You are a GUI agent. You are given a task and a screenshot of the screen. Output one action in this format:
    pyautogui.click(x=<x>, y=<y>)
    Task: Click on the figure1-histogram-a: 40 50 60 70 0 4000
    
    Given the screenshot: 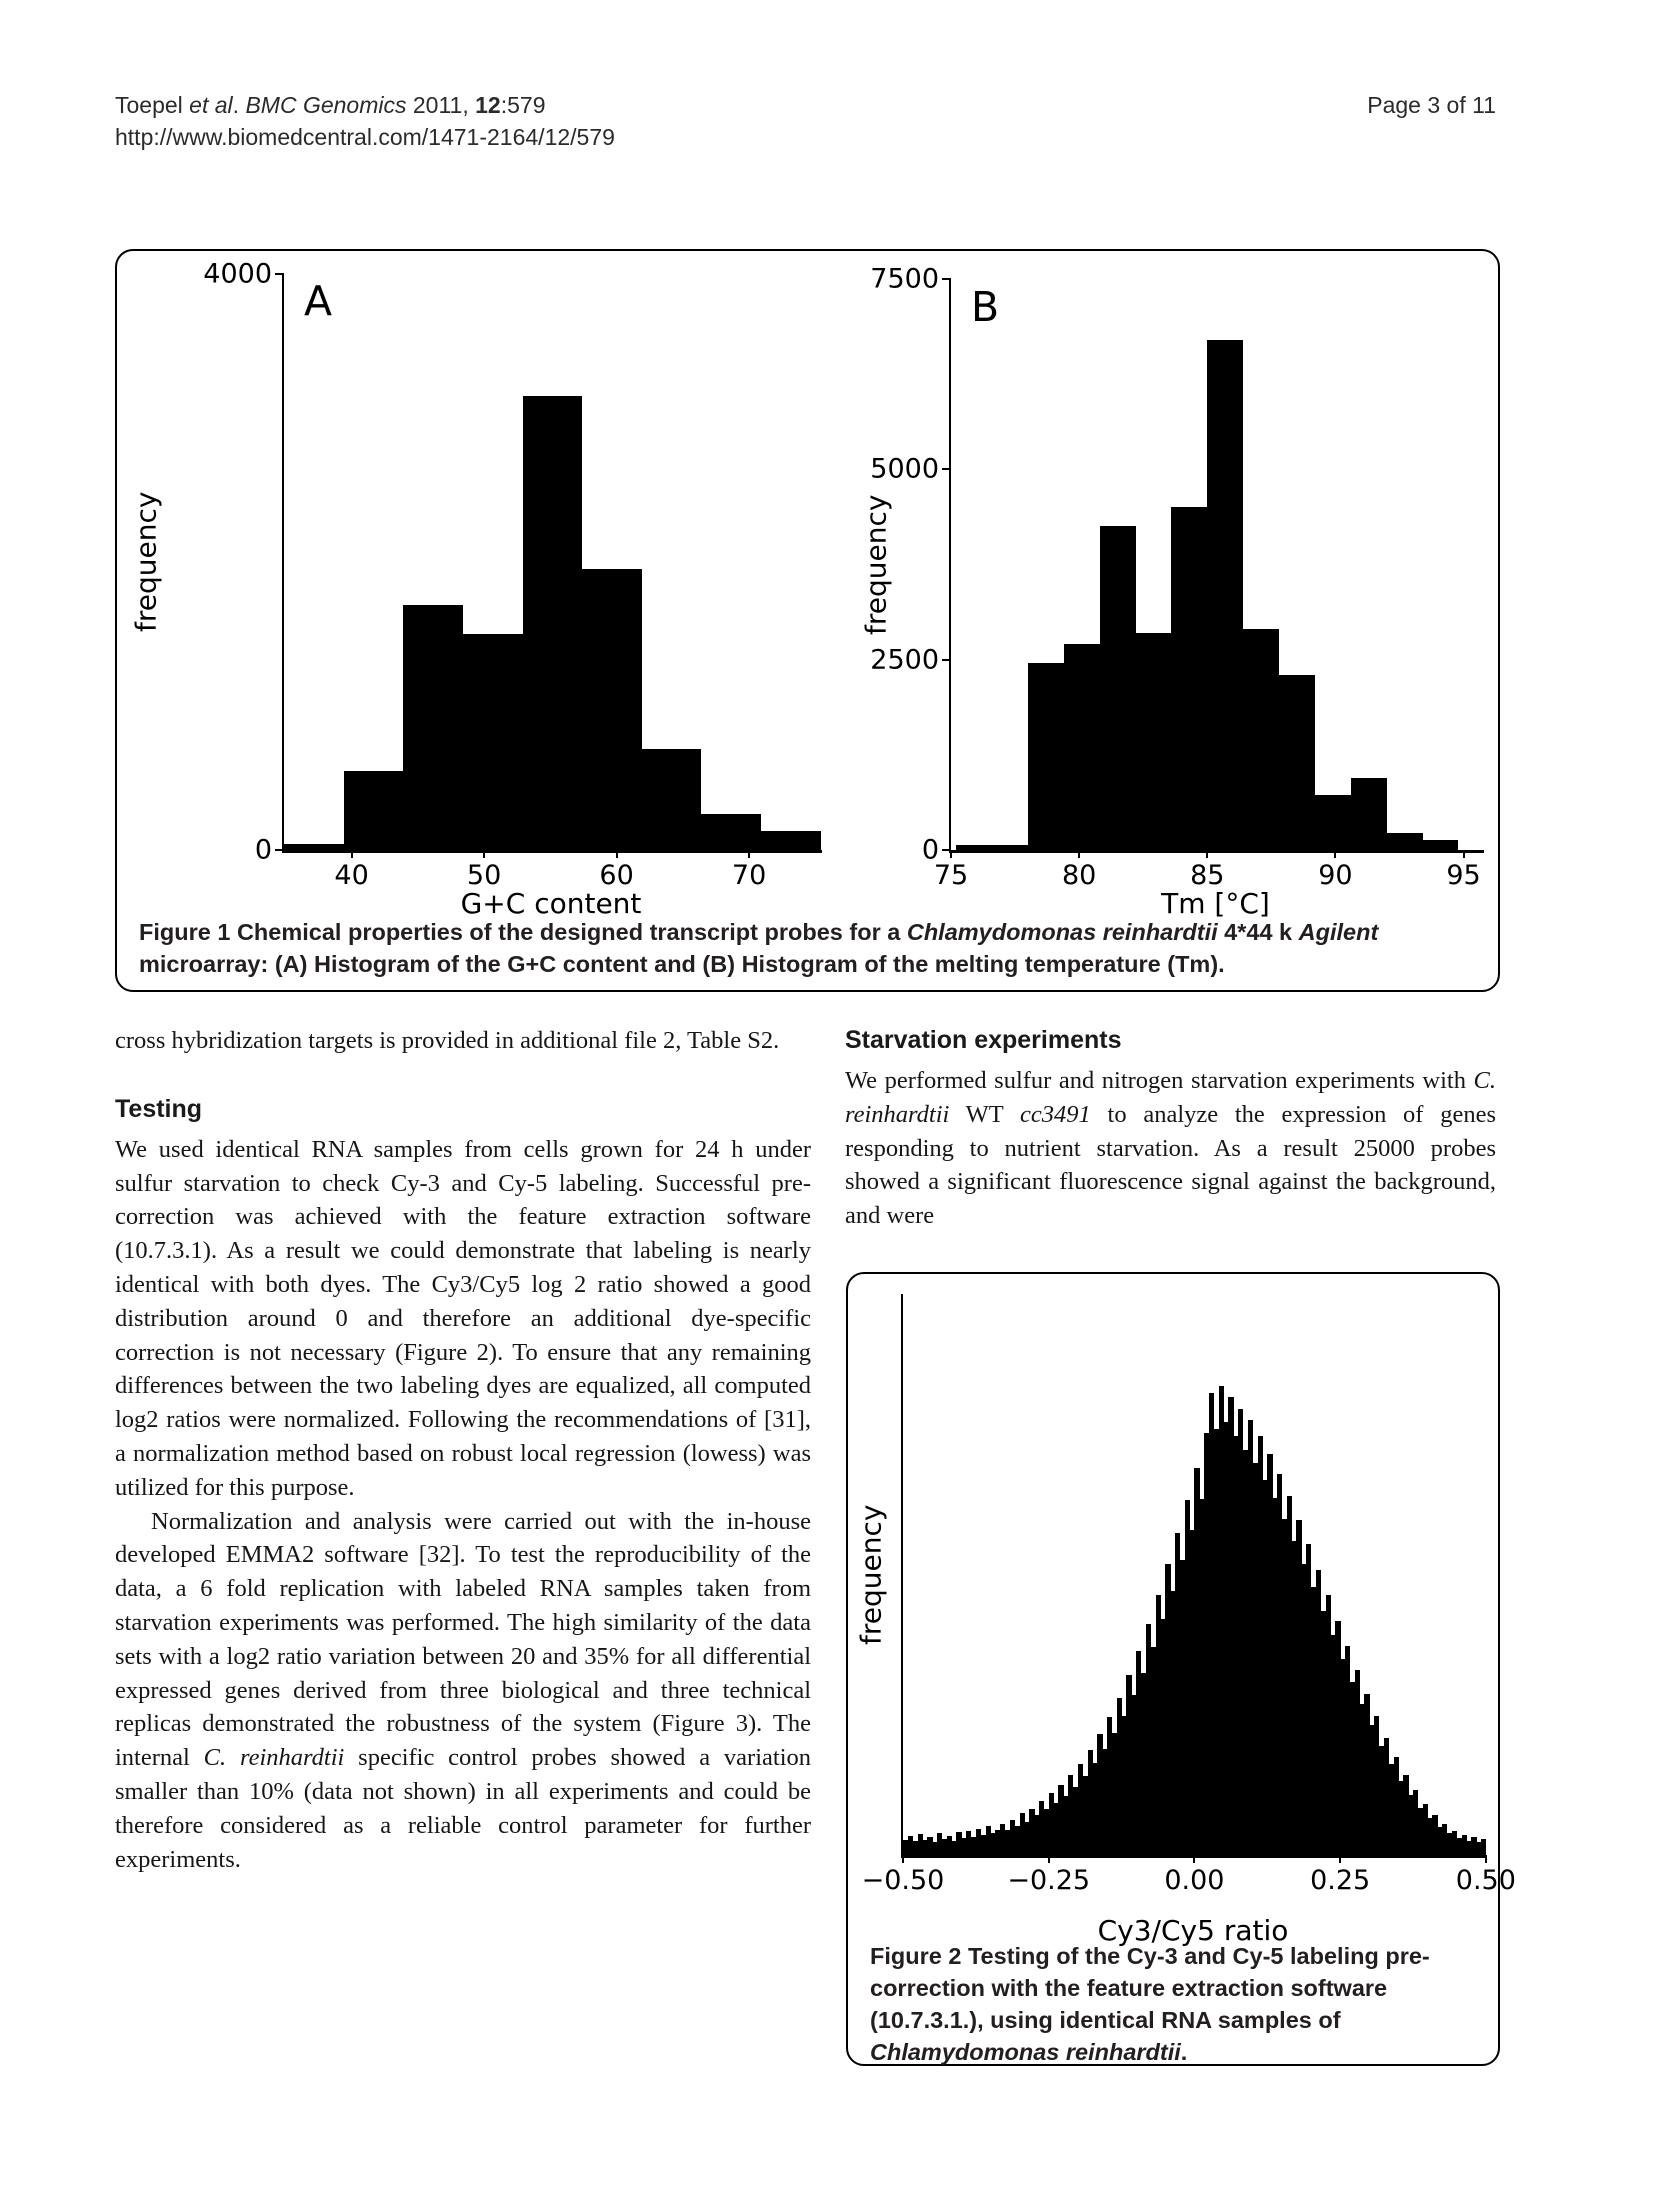 What is the action you would take?
    pyautogui.click(x=512, y=575)
    